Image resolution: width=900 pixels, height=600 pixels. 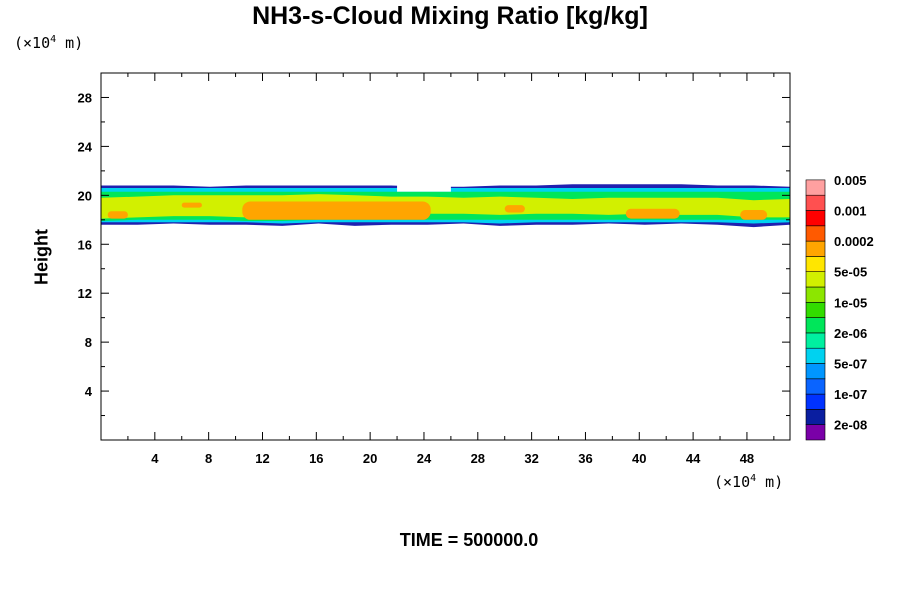 I want to click on y-axis-label: Height, so click(x=41, y=257).